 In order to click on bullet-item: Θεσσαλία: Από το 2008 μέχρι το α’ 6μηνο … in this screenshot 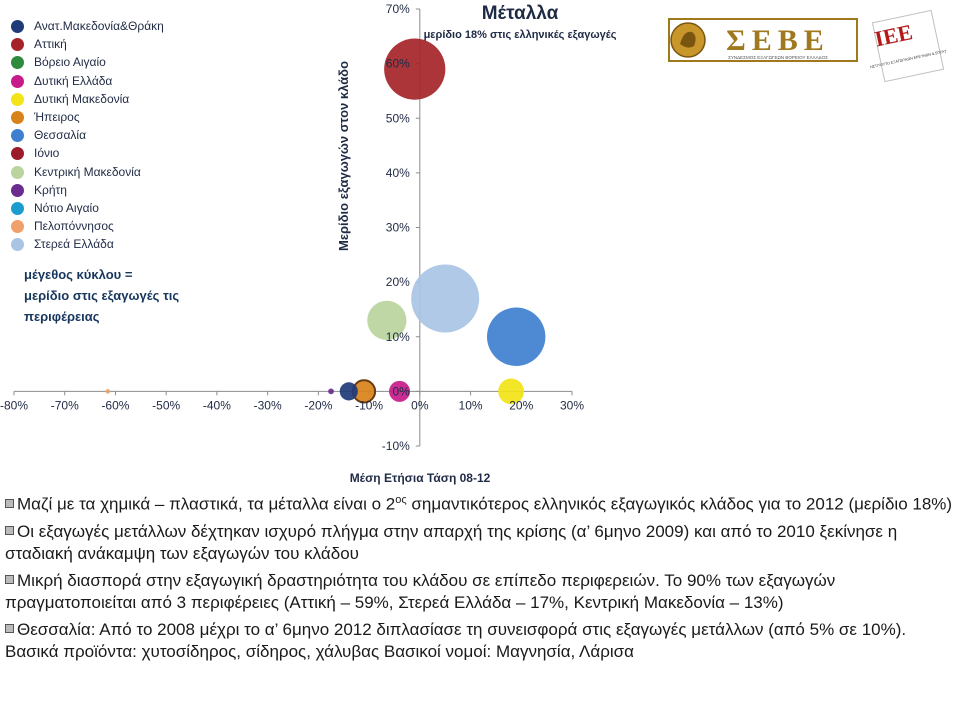, I will do `click(480, 640)`.